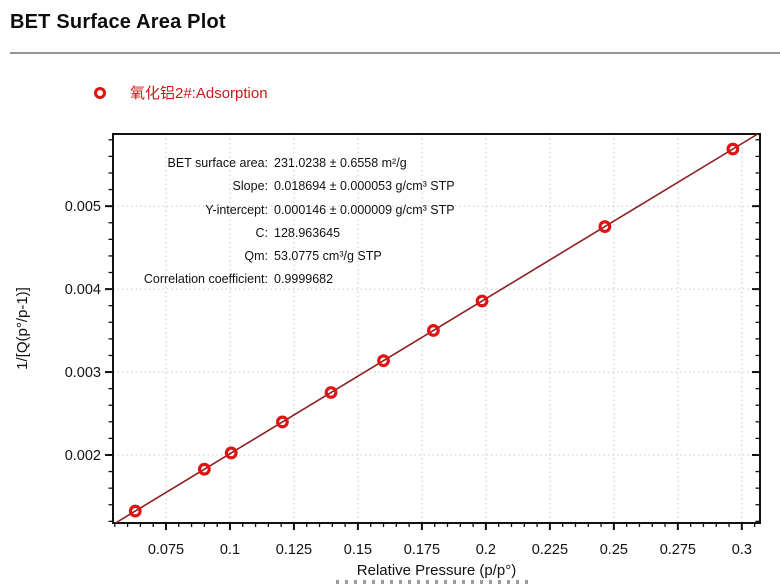  What do you see at coordinates (118, 22) in the screenshot?
I see `page-title: BET Surface Area Plot` at bounding box center [118, 22].